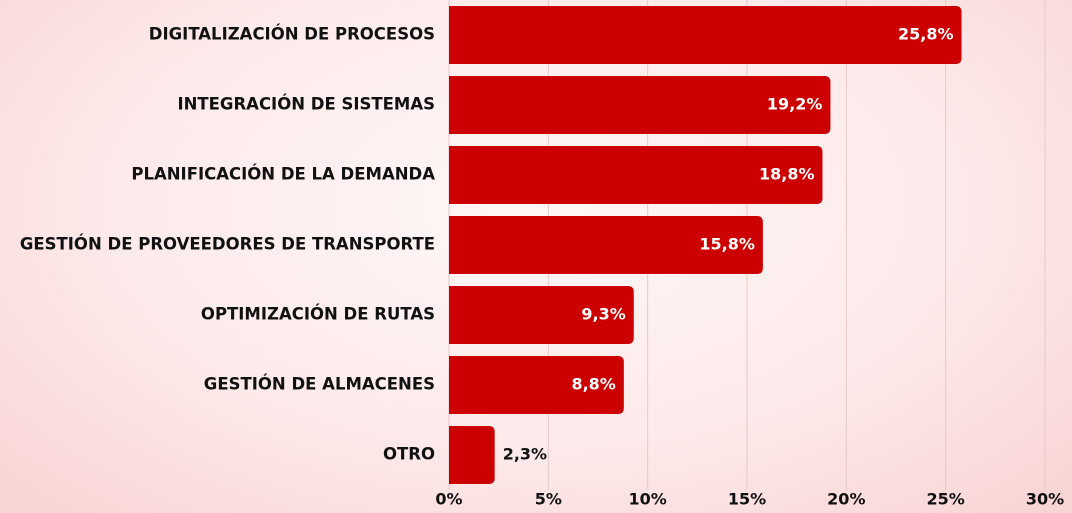  What do you see at coordinates (747, 499) in the screenshot?
I see `x-tick-label: 15%` at bounding box center [747, 499].